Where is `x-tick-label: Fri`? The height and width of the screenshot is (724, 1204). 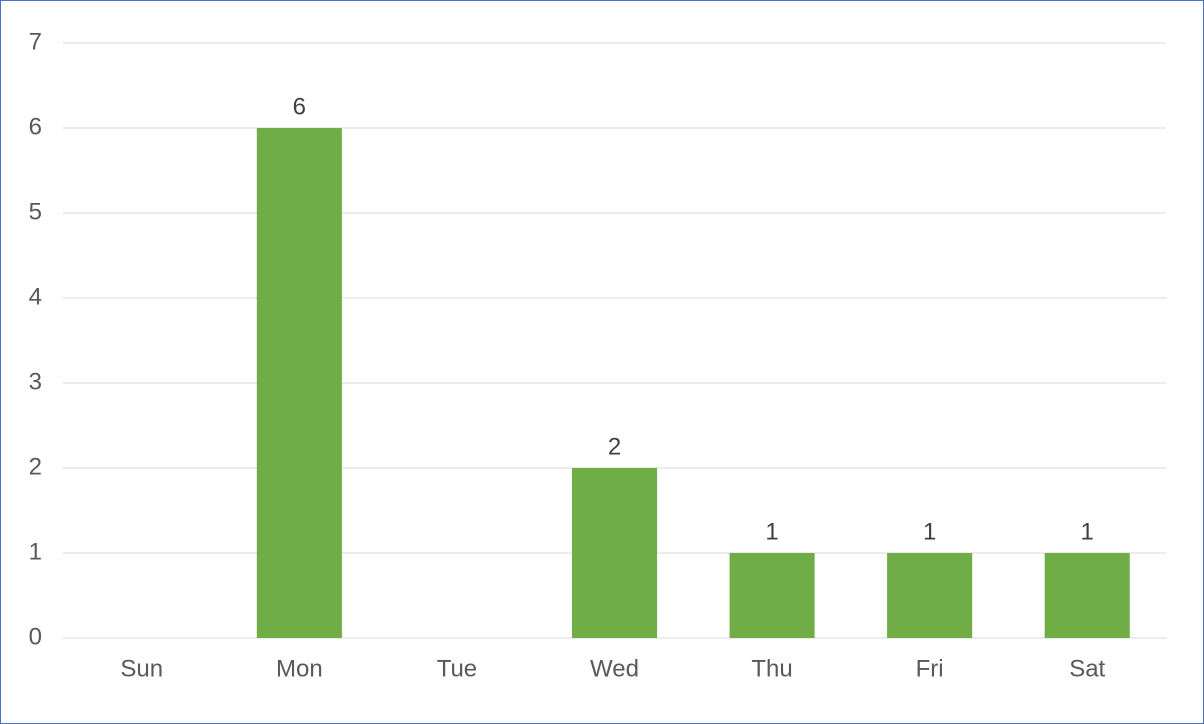 x-tick-label: Fri is located at coordinates (930, 668).